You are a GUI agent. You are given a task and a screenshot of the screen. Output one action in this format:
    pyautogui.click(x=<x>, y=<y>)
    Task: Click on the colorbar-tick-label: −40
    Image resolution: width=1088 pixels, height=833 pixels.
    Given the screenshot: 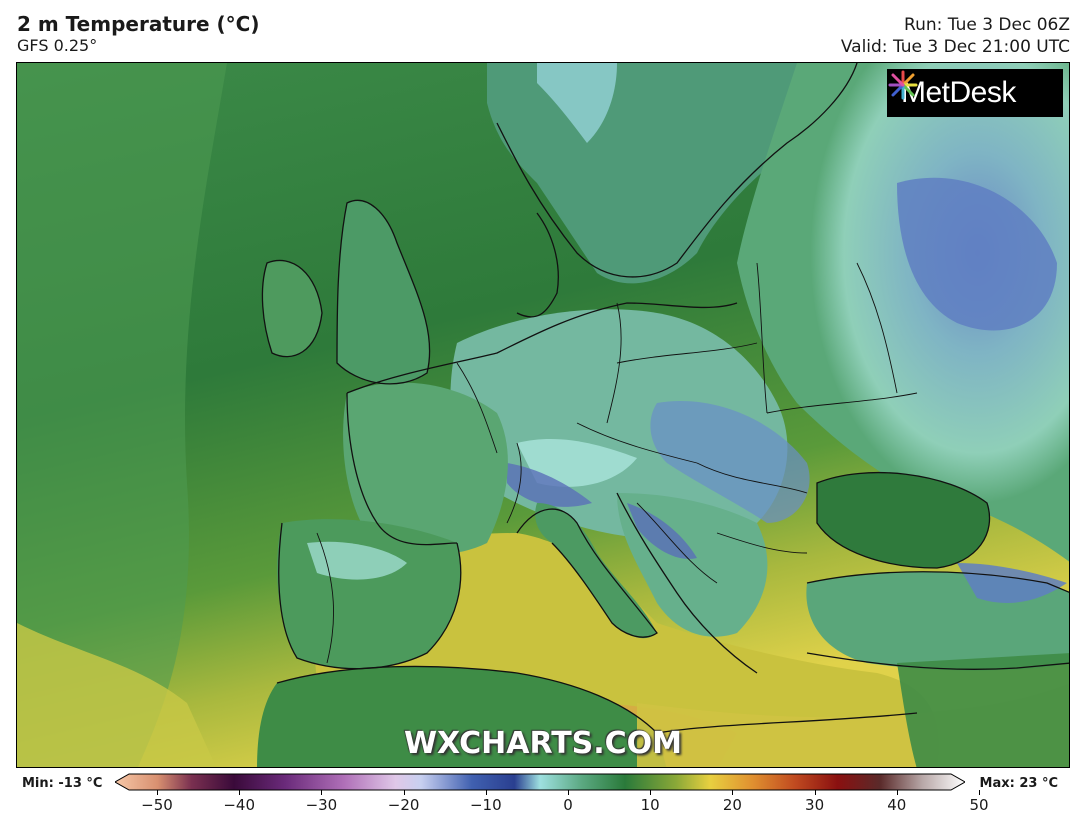 What is the action you would take?
    pyautogui.click(x=239, y=805)
    